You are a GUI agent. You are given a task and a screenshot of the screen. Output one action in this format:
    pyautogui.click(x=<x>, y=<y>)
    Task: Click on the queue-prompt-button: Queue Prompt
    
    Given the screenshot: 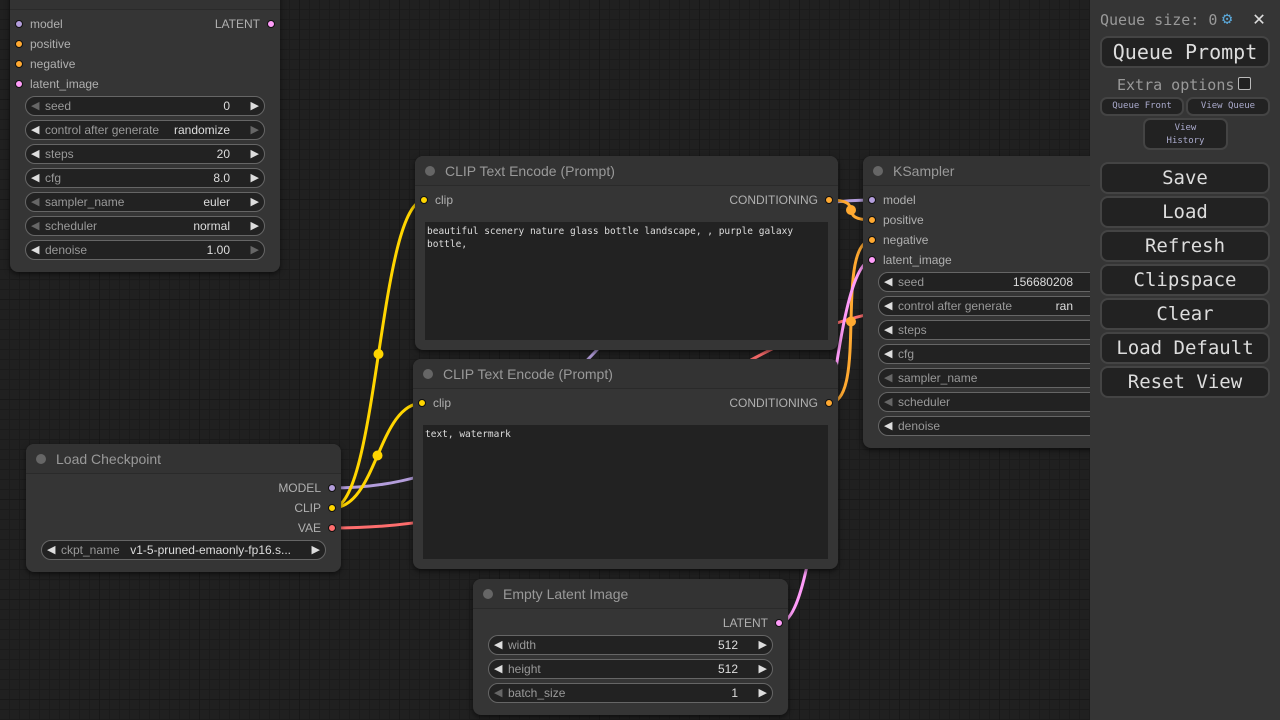 What is the action you would take?
    pyautogui.click(x=1185, y=52)
    